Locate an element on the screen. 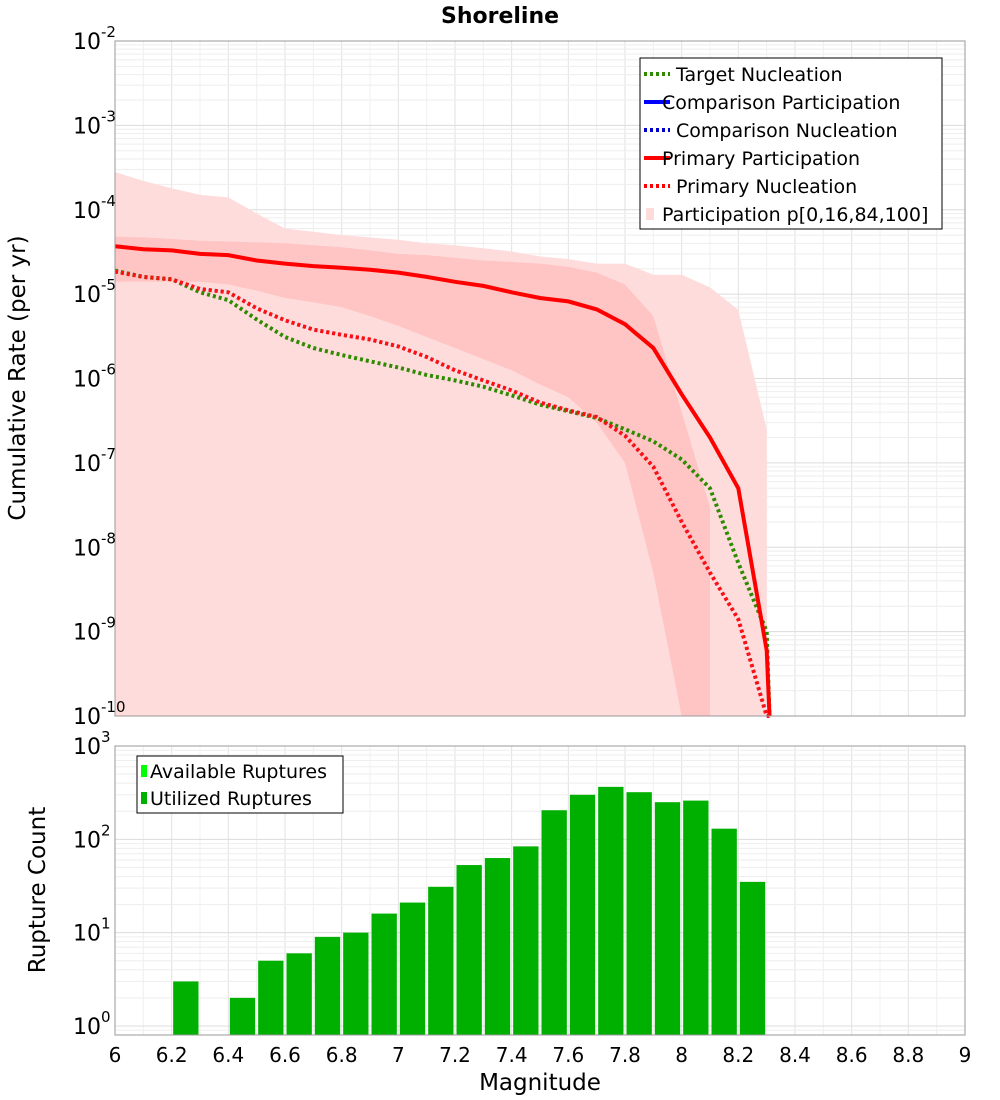 This screenshot has width=1000, height=1100. legend-entry: Participation p[0,16,84,100] is located at coordinates (787, 215).